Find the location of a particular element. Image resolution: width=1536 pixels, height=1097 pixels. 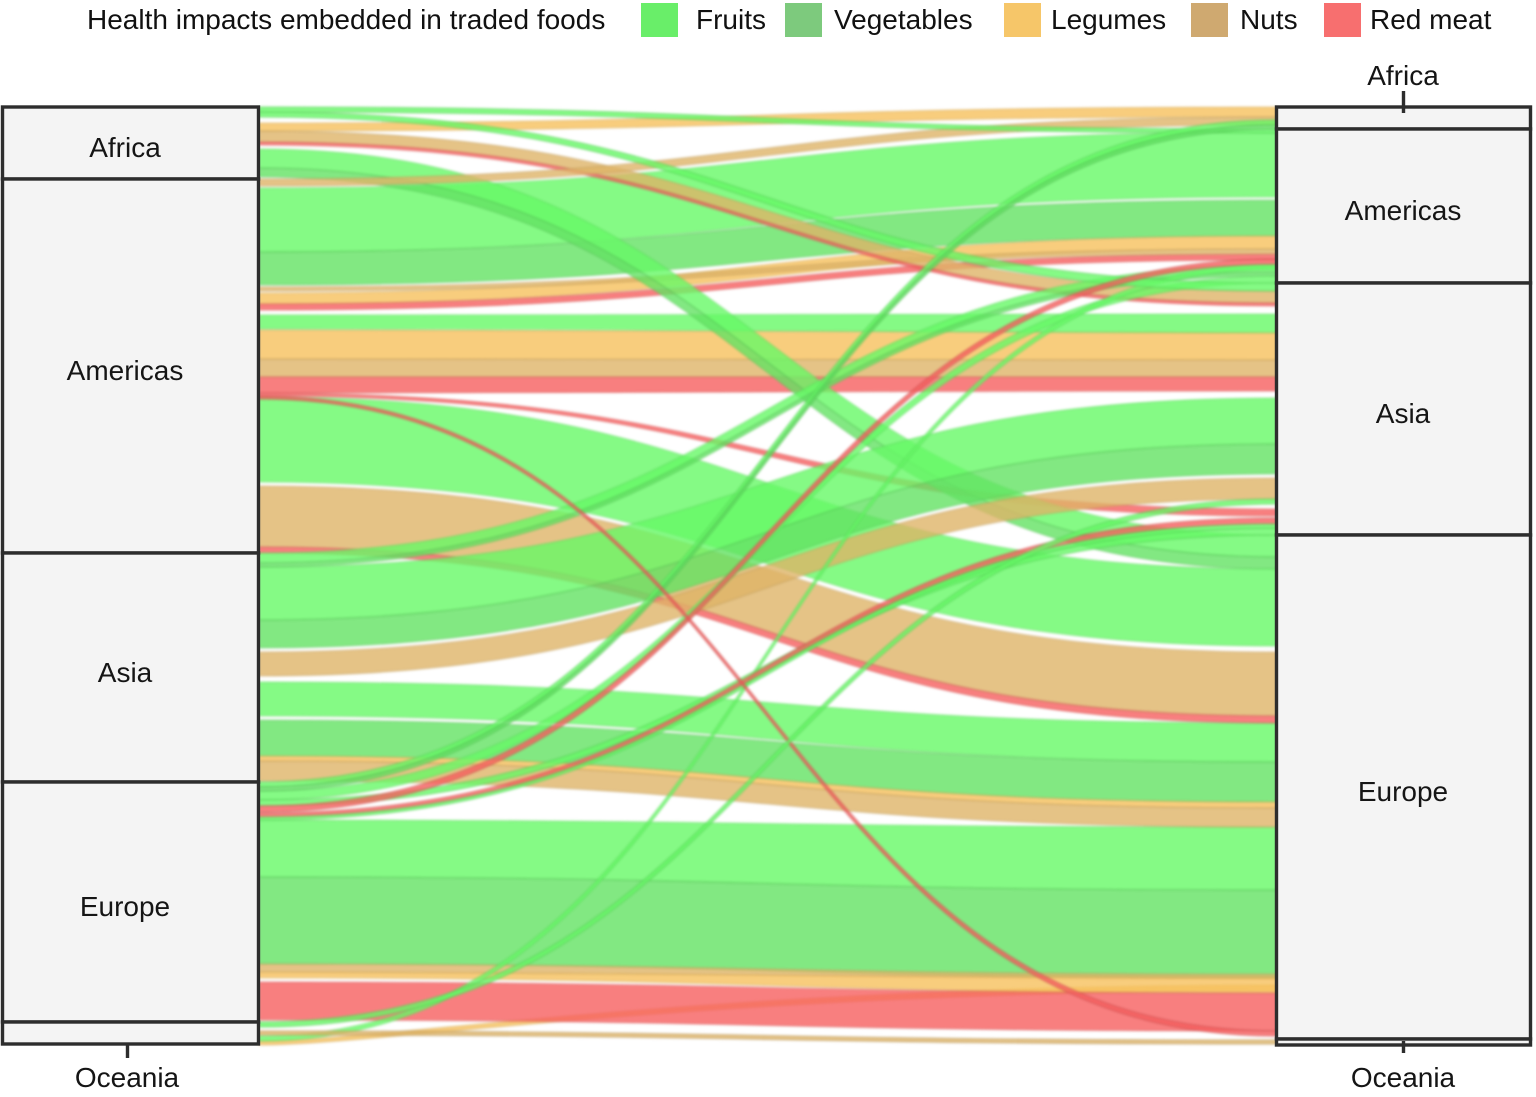

svg-text: Fruits is located at coordinates (731, 19).